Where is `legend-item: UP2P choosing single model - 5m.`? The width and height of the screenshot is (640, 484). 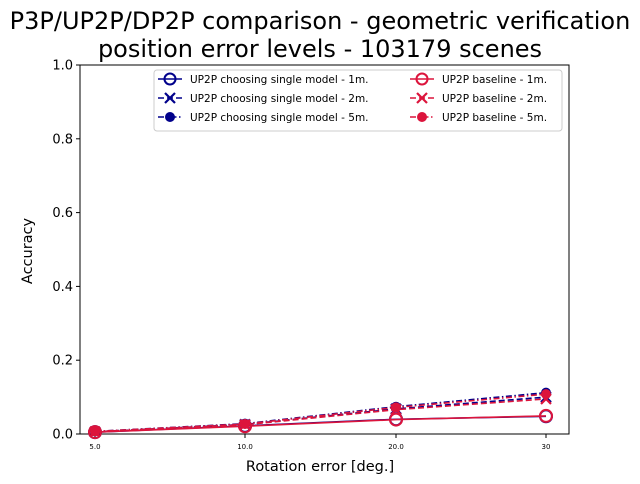 legend-item: UP2P choosing single model - 5m. is located at coordinates (263, 118).